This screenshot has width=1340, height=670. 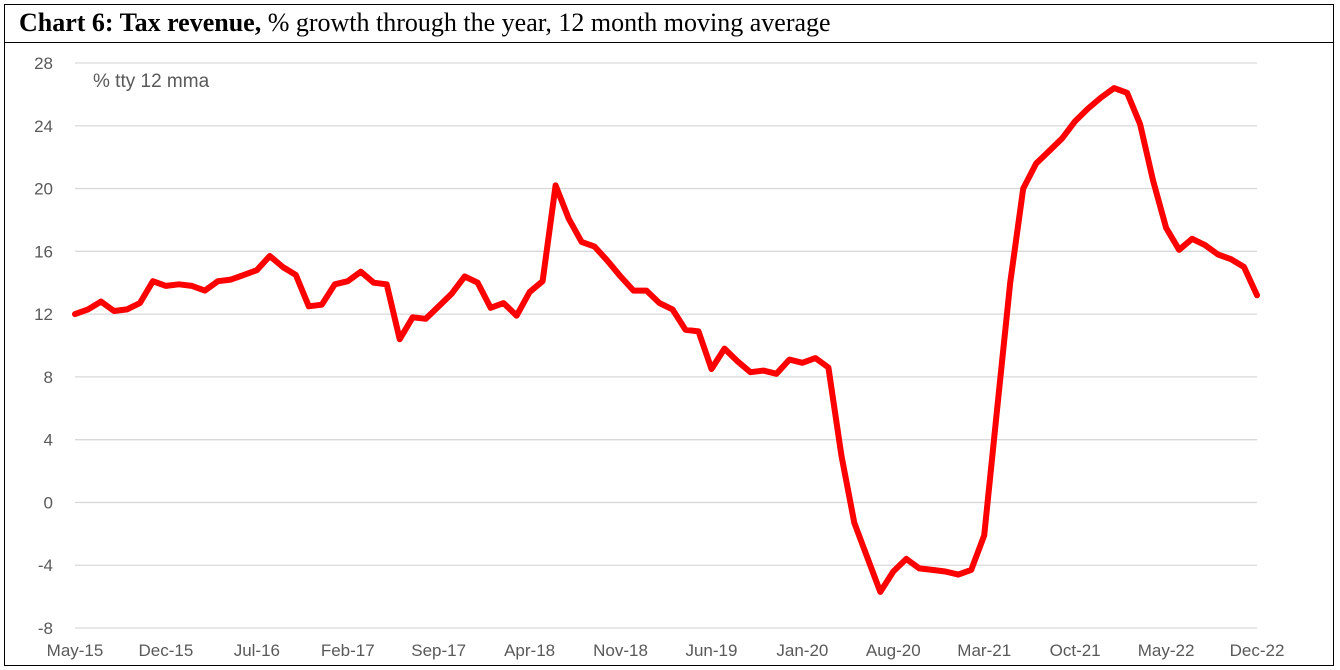 What do you see at coordinates (43, 63) in the screenshot?
I see `y-tick-label: 28` at bounding box center [43, 63].